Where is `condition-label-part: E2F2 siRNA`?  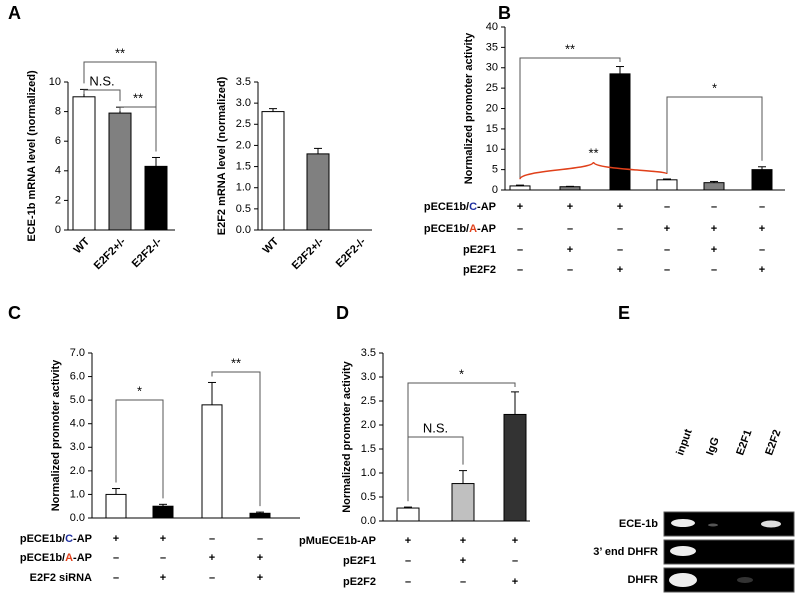 condition-label-part: E2F2 siRNA is located at coordinates (61, 578).